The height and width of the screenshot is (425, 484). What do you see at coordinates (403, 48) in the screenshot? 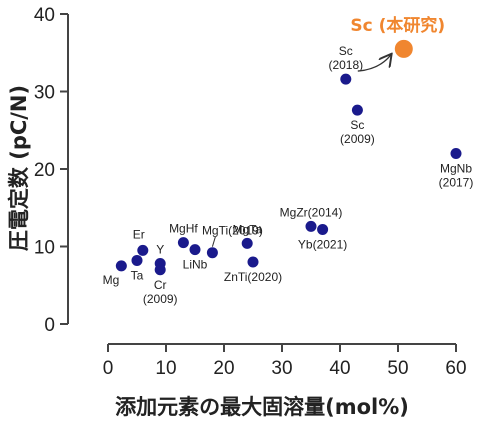
I see `highlight-point` at bounding box center [403, 48].